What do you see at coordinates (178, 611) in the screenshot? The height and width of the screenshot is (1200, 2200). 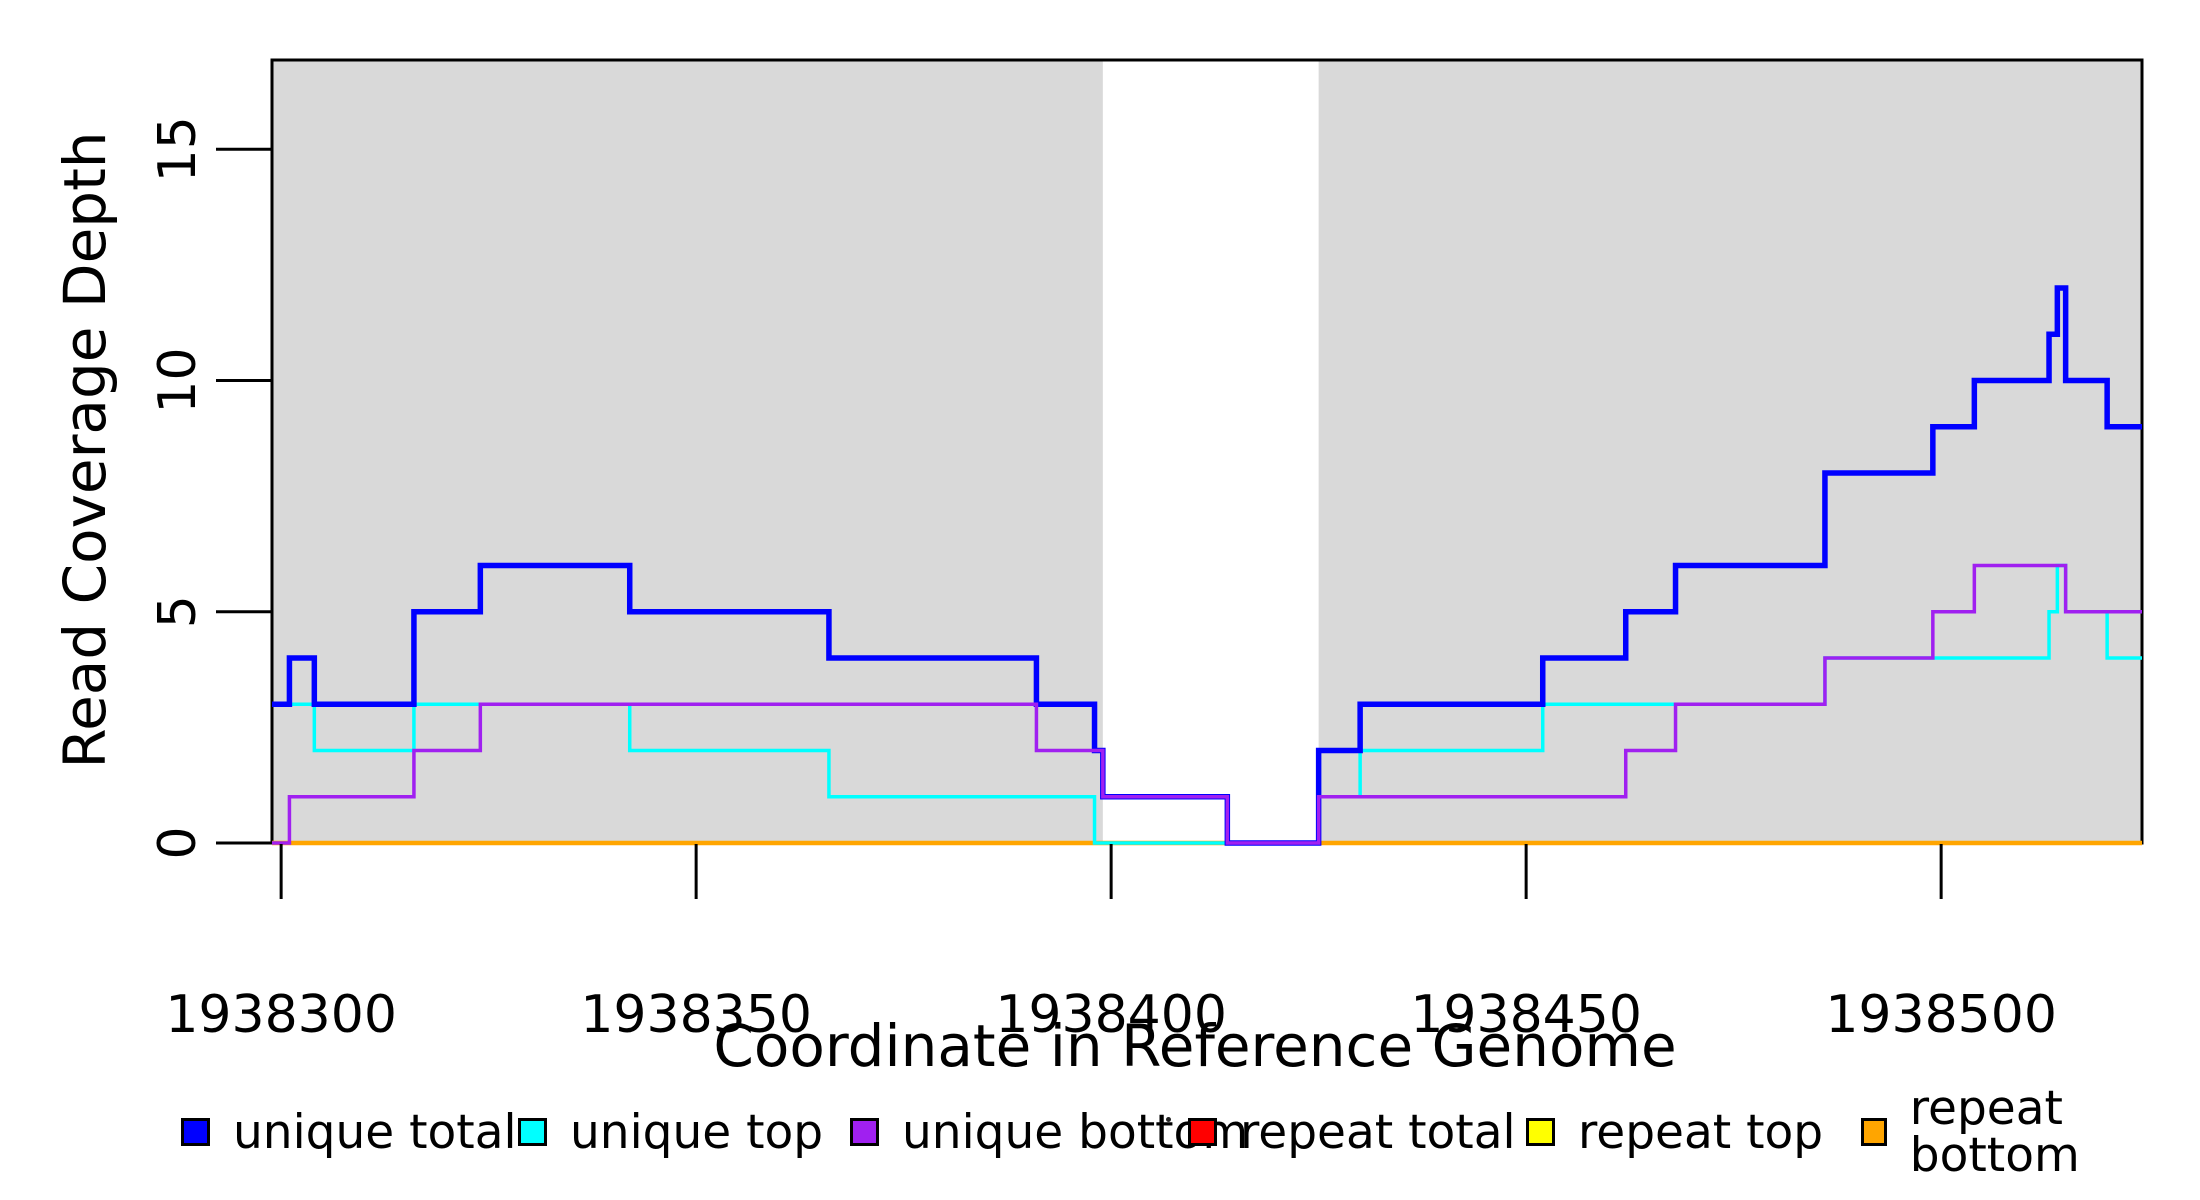 I see `y-tick-label: 5` at bounding box center [178, 611].